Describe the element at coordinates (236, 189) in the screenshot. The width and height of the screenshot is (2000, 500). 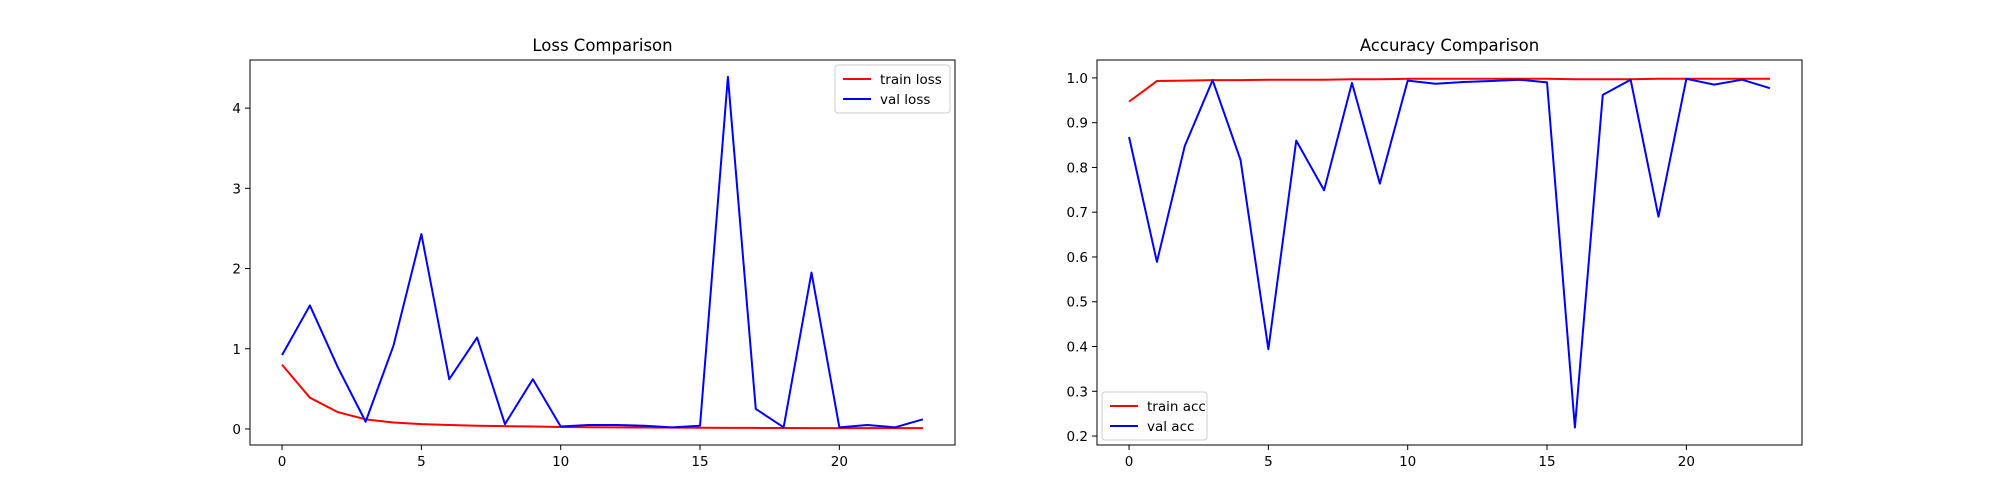
I see `y-tick-label: 3` at that location.